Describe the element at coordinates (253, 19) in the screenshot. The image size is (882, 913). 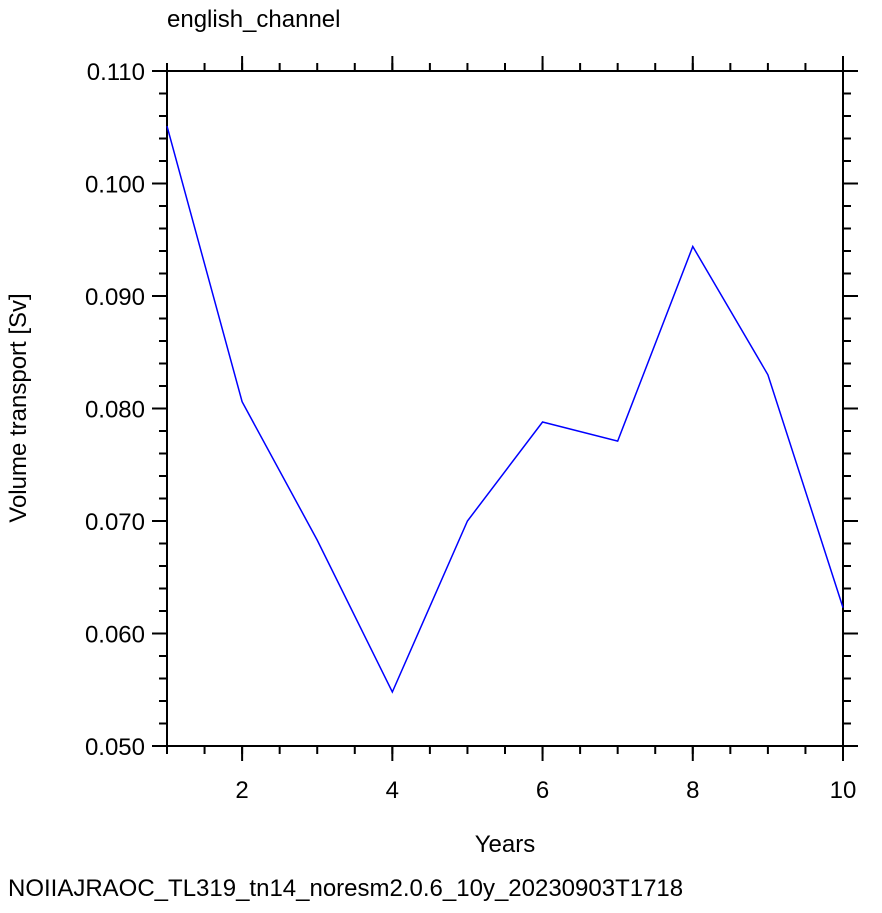
I see `chart-title: english_channel` at that location.